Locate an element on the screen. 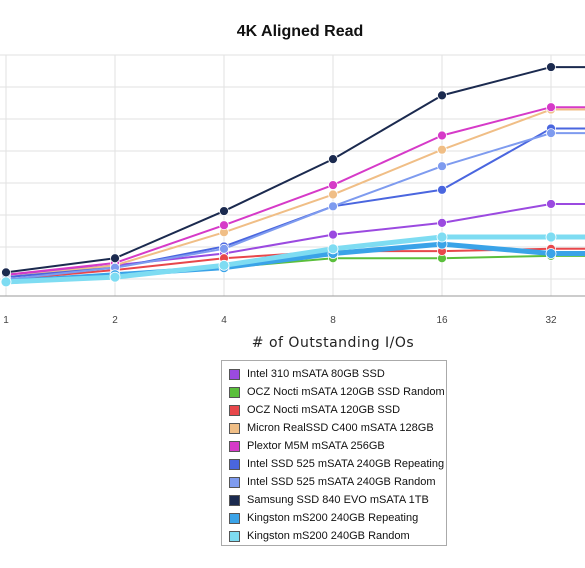 The height and width of the screenshot is (568, 585). x-tick-label: 16 is located at coordinates (442, 320).